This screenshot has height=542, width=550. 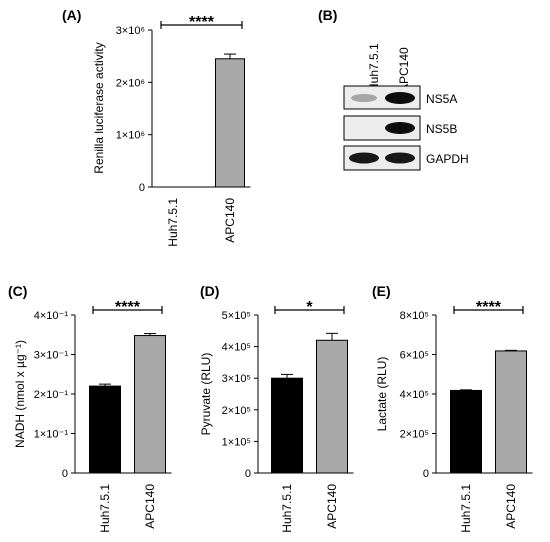 I want to click on chart-d-category-label-1: Huh7.5.1, so click(x=287, y=508).